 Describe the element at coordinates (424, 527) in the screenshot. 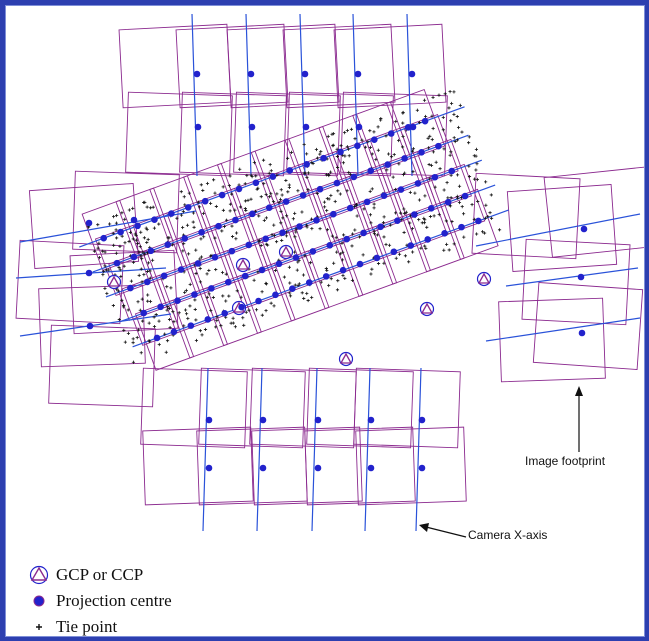

I see `camera-x-axis-arrow-head` at that location.